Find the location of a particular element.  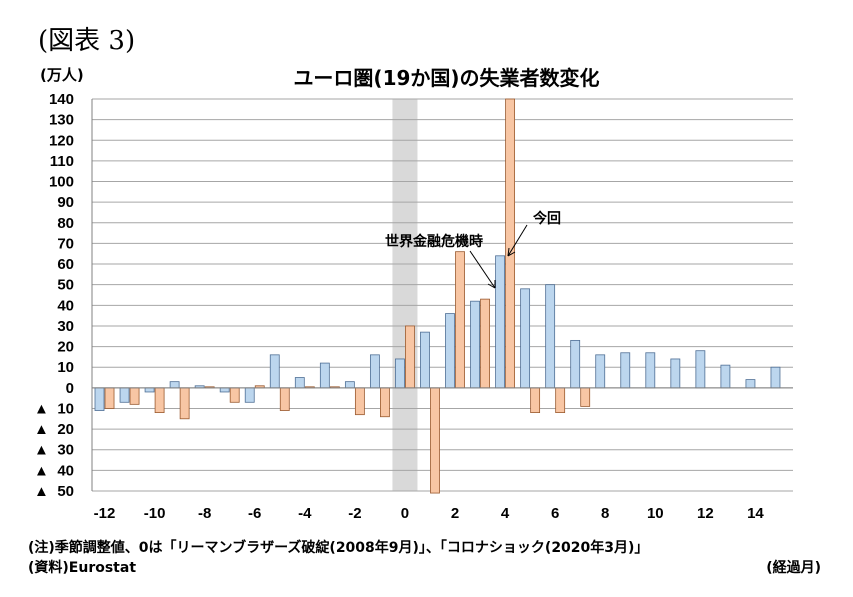

x-axis-unit-label: (経過月) is located at coordinates (793, 568).